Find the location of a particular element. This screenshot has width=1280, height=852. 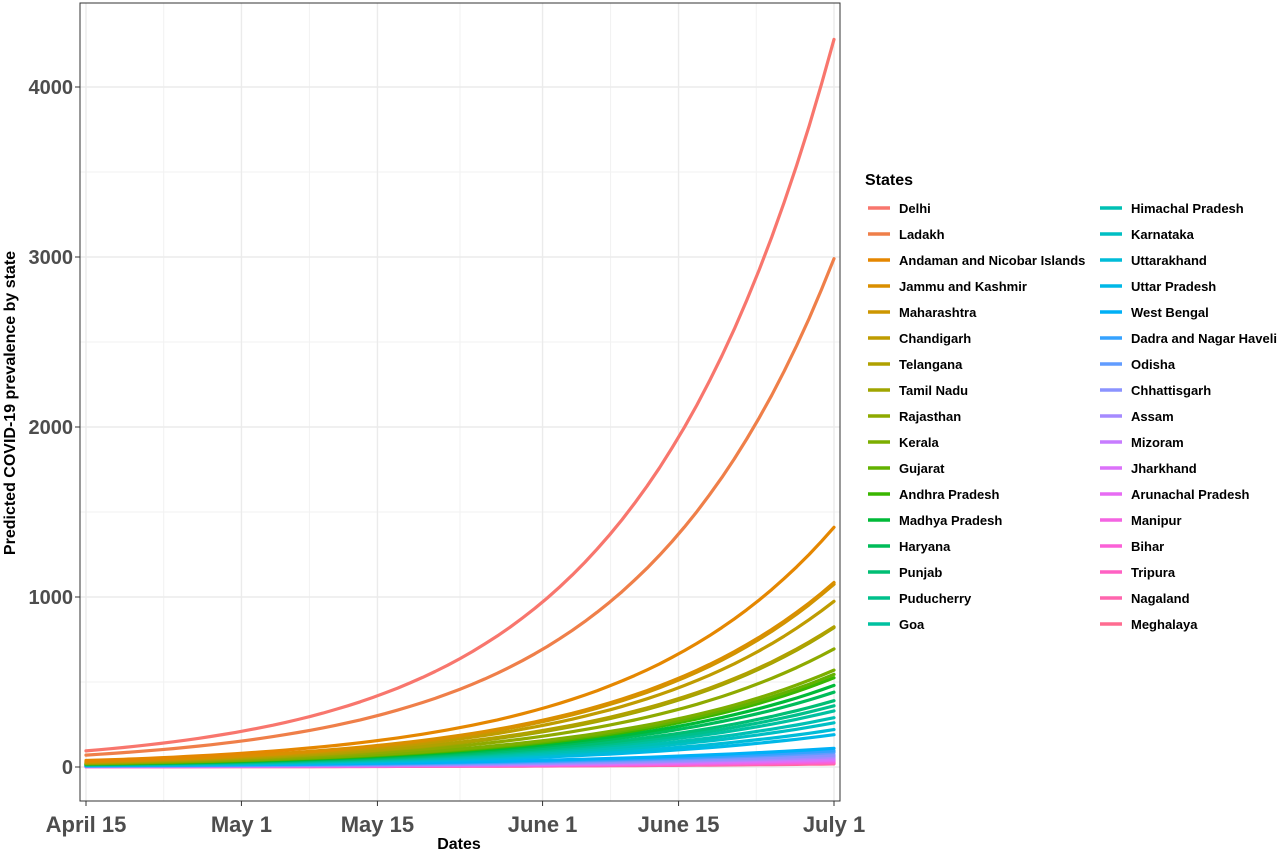

legend-label-gujarat: Gujarat is located at coordinates (922, 468).